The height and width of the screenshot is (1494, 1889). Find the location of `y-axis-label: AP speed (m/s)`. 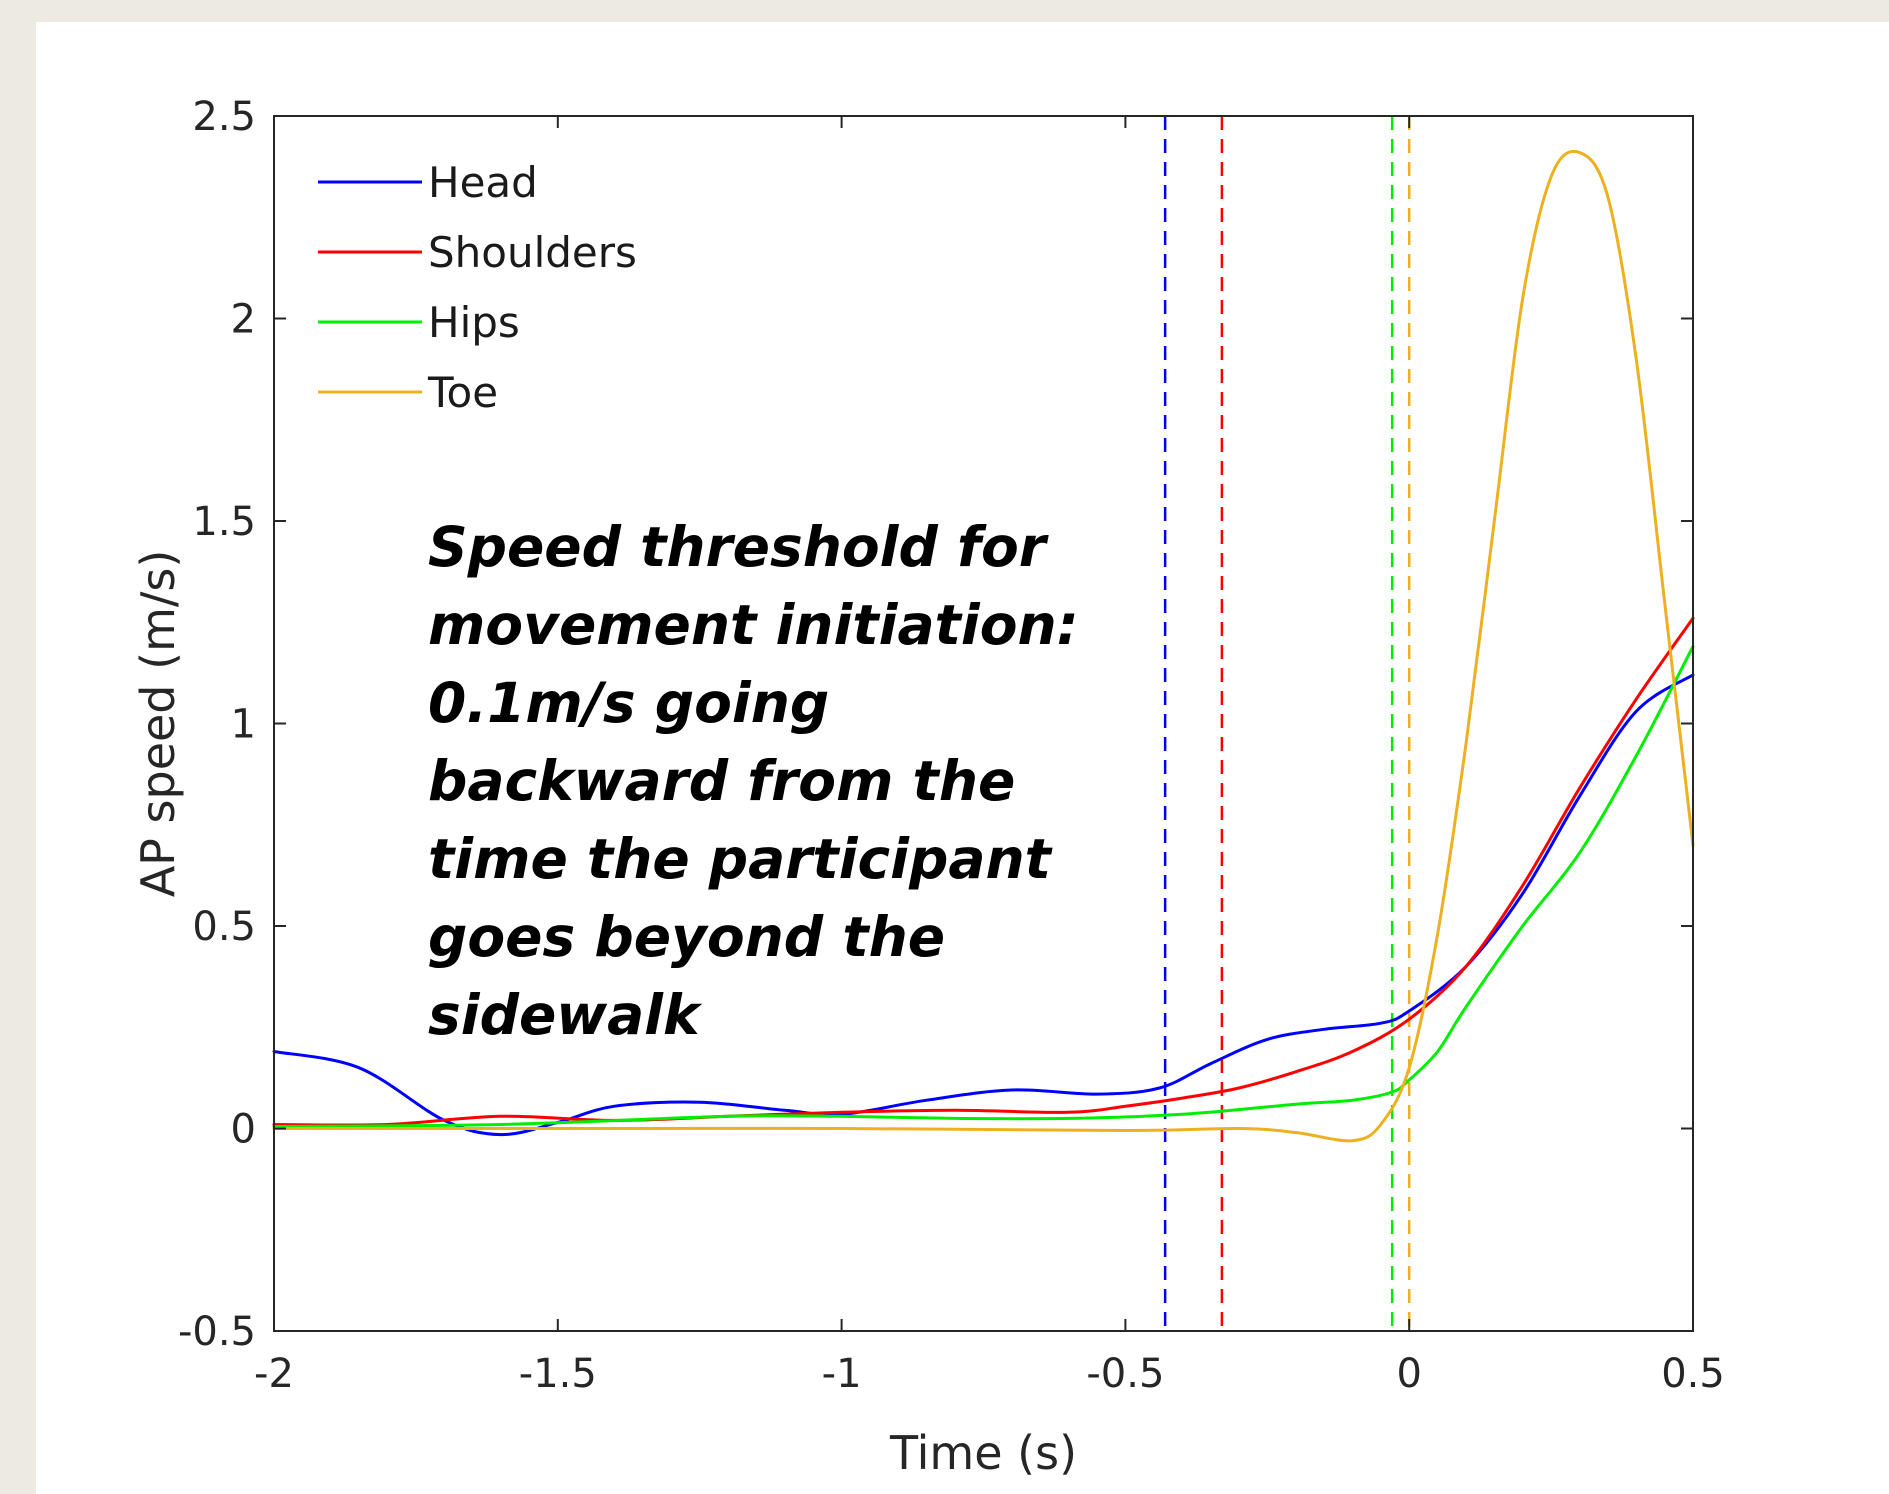

y-axis-label: AP speed (m/s) is located at coordinates (158, 724).